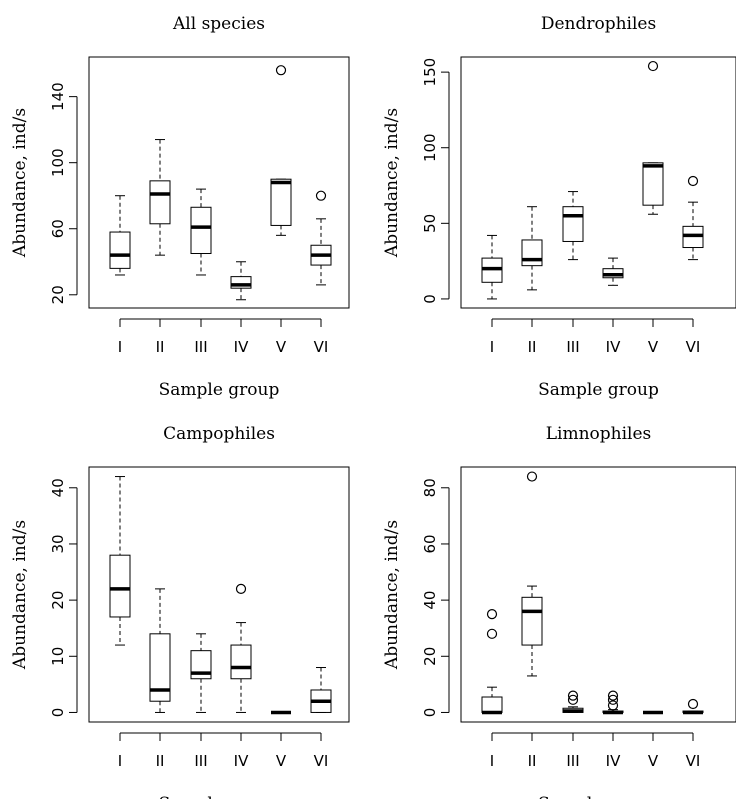 The image size is (736, 799). I want to click on y-tick-label: 150, so click(430, 72).